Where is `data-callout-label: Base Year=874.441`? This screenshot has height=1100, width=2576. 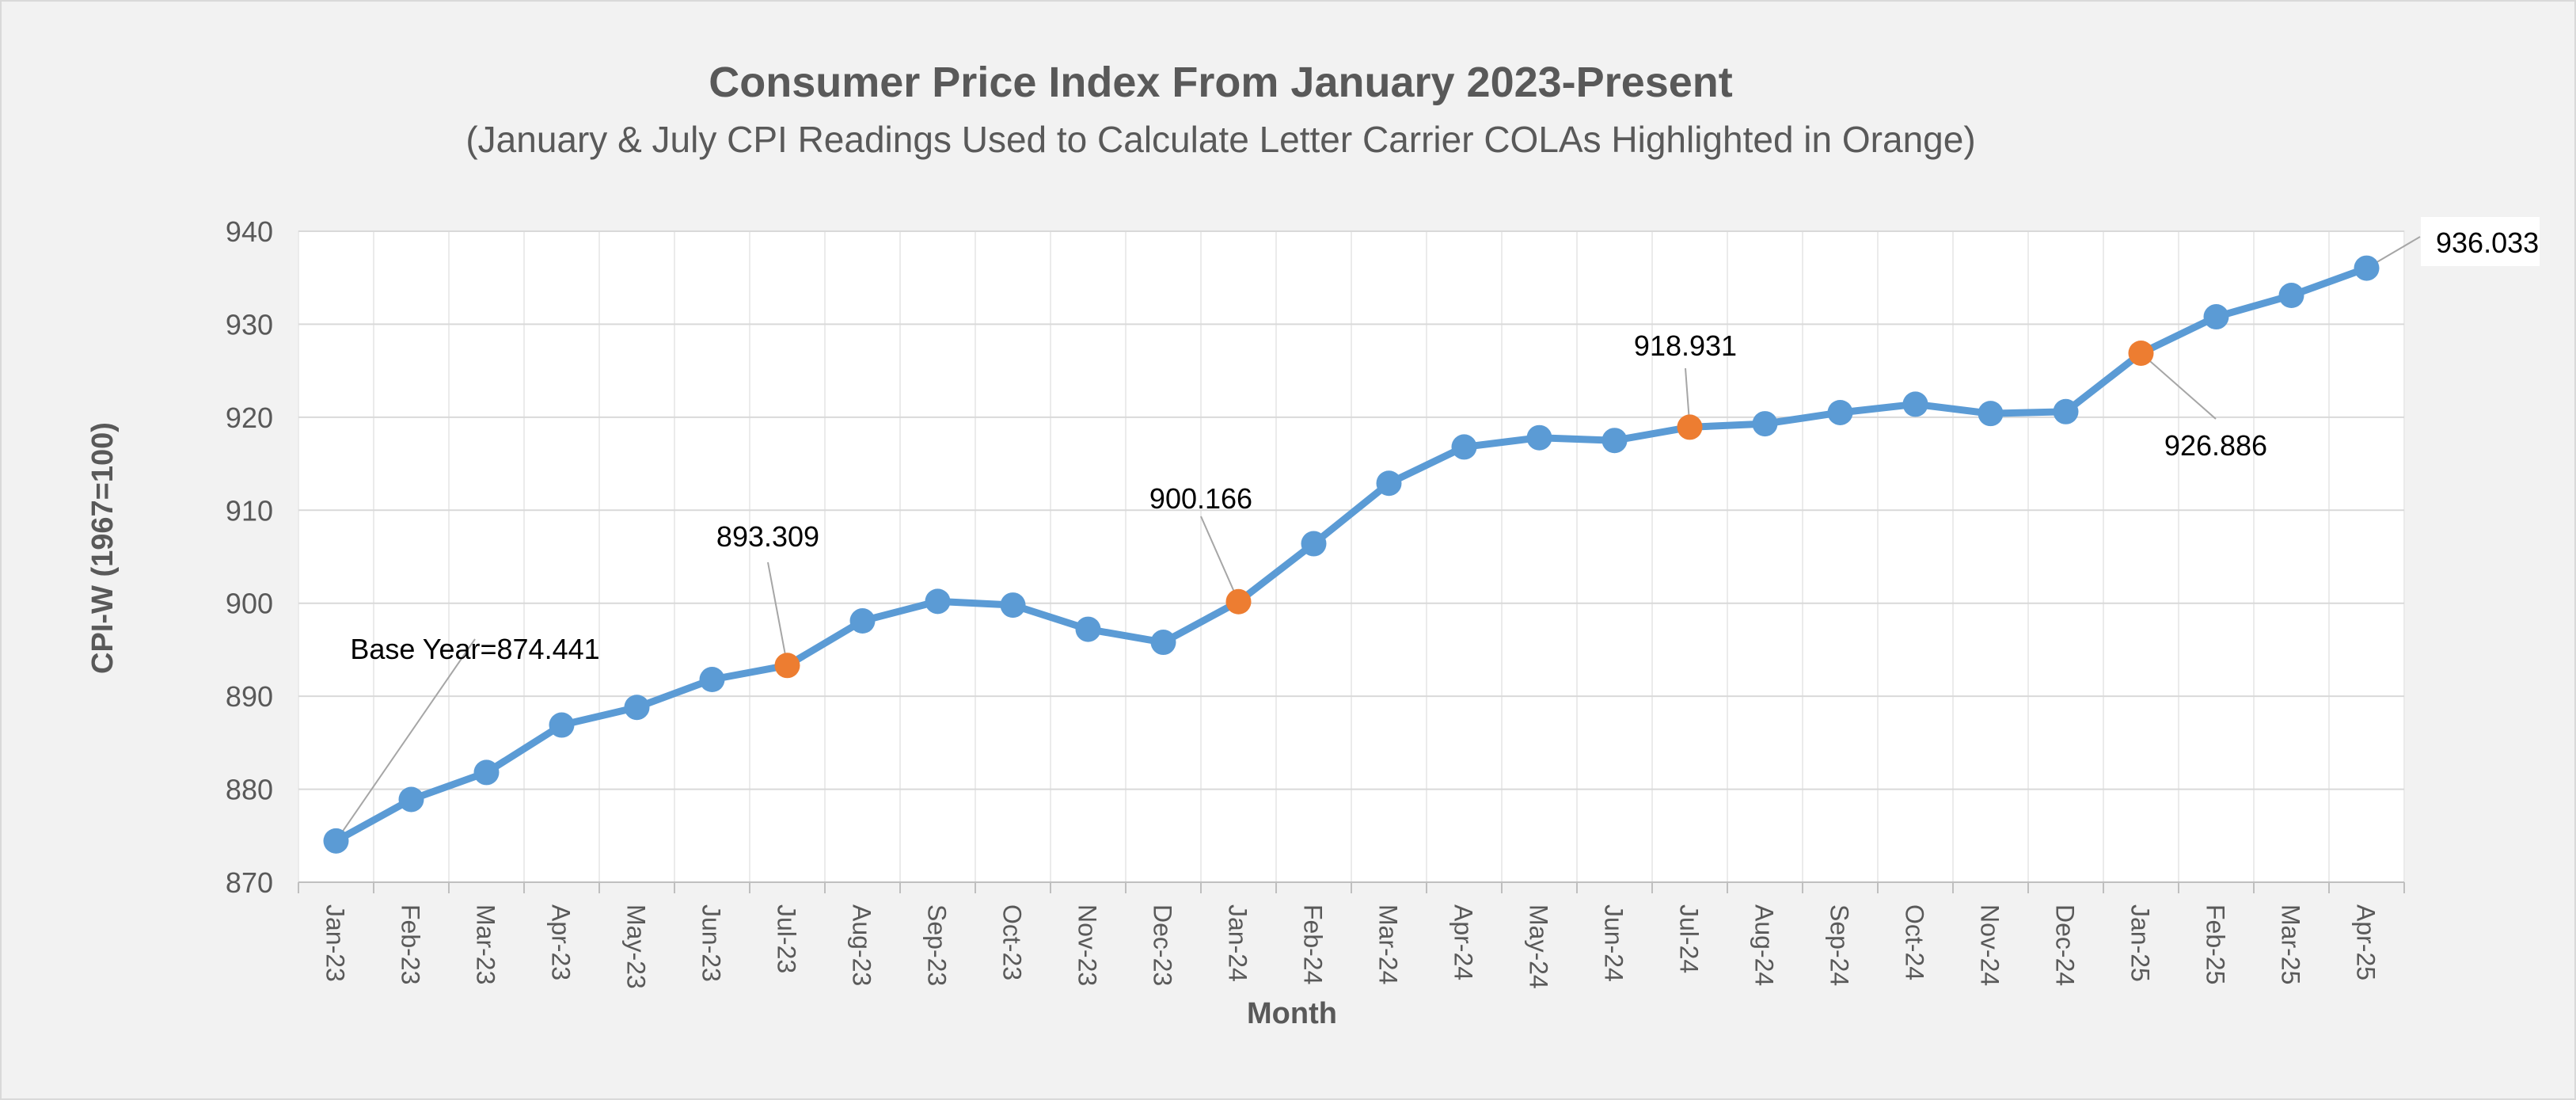
data-callout-label: Base Year=874.441 is located at coordinates (474, 649).